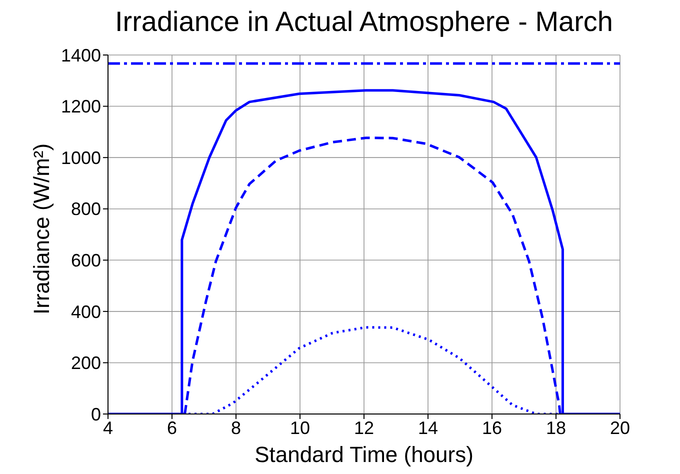  What do you see at coordinates (85, 312) in the screenshot?
I see `y-tick-label: 400` at bounding box center [85, 312].